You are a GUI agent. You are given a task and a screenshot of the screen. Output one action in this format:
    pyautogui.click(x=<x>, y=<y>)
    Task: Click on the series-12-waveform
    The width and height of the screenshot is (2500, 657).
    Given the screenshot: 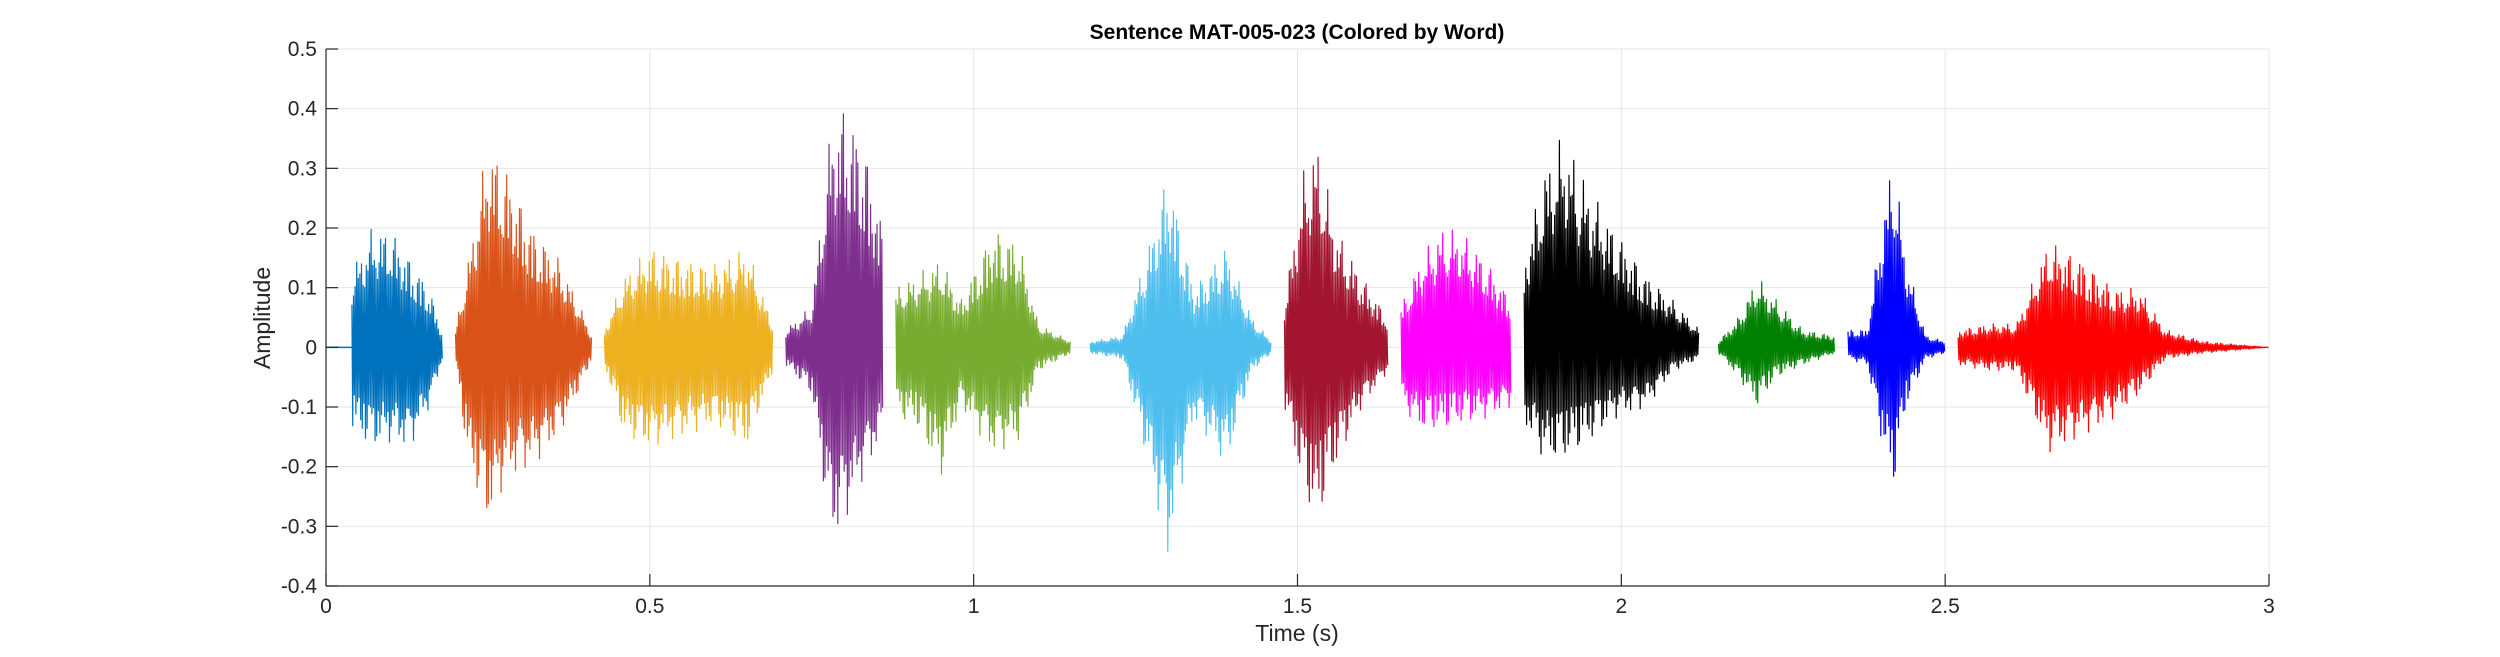 What is the action you would take?
    pyautogui.click(x=2113, y=349)
    